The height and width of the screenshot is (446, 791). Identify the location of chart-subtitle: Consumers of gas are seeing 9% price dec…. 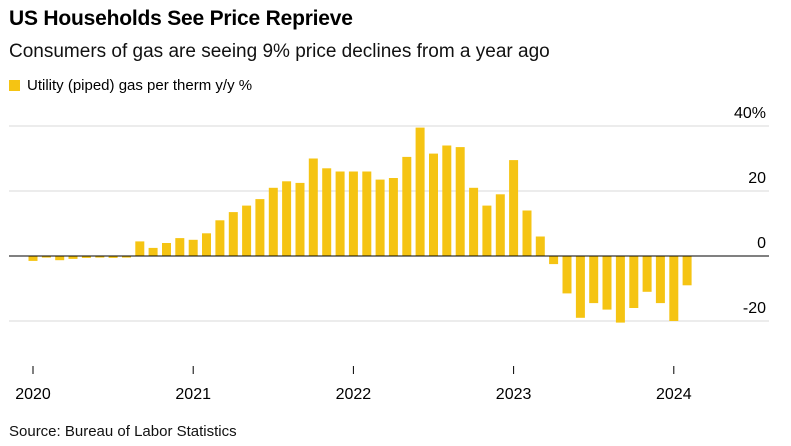
(279, 51).